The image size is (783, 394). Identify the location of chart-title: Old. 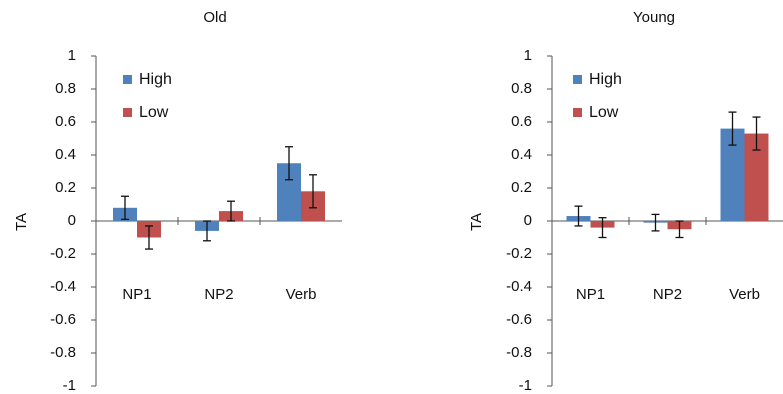
(214, 17).